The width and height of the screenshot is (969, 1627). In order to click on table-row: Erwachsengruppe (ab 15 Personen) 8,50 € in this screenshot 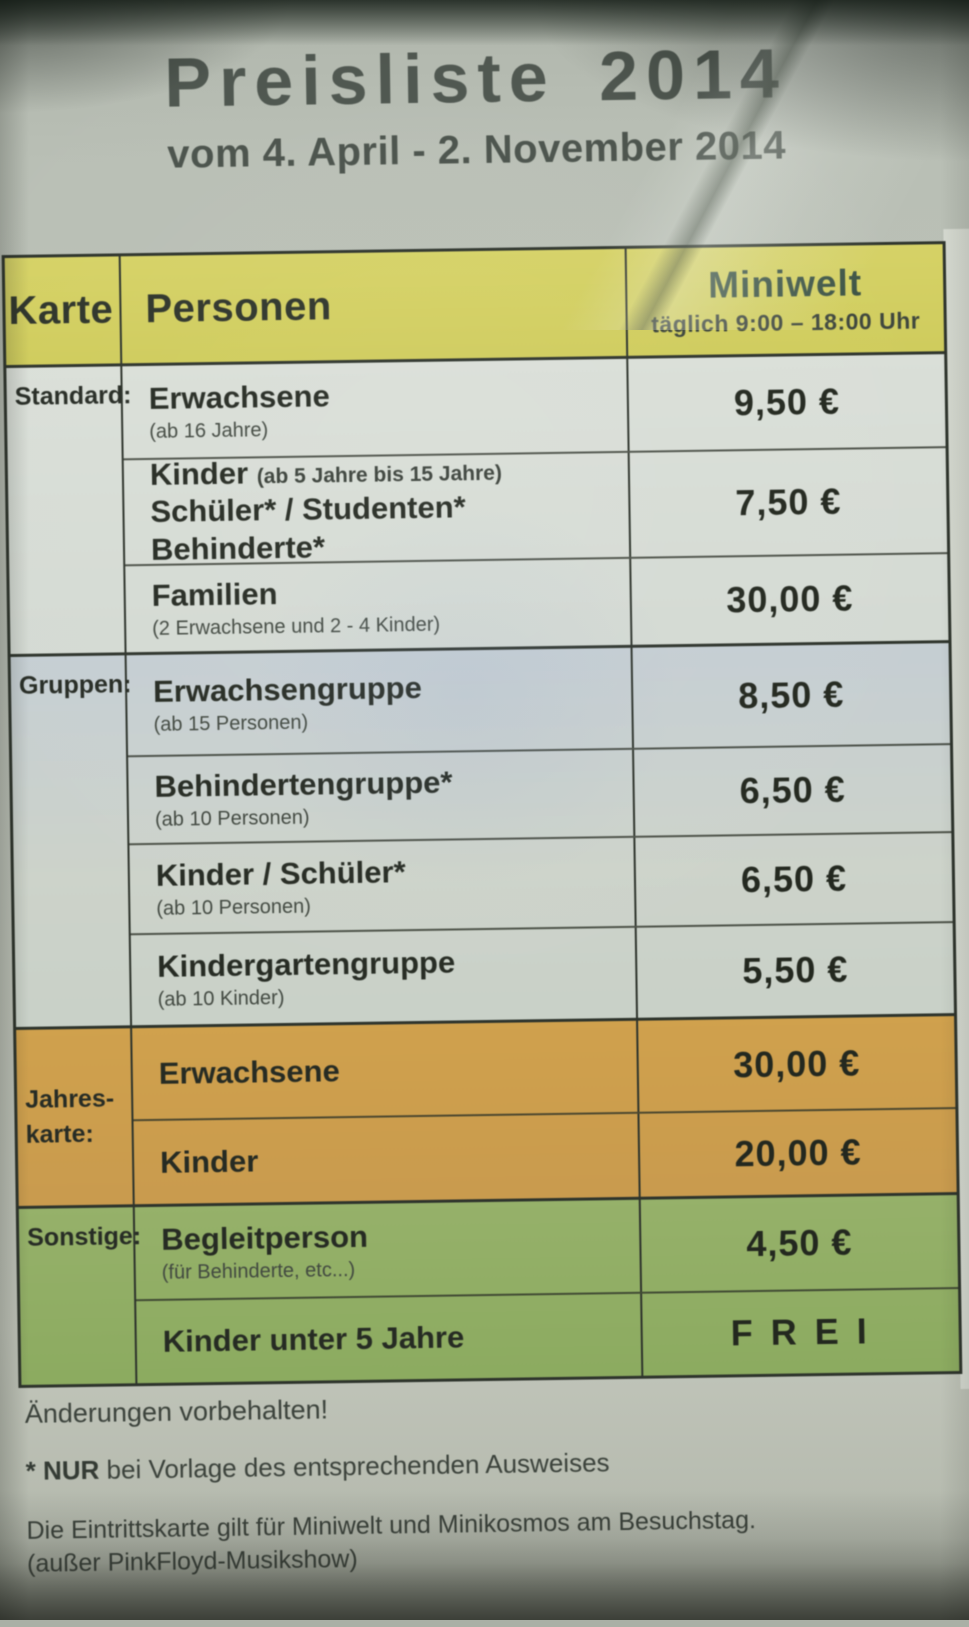, I will do `click(538, 699)`.